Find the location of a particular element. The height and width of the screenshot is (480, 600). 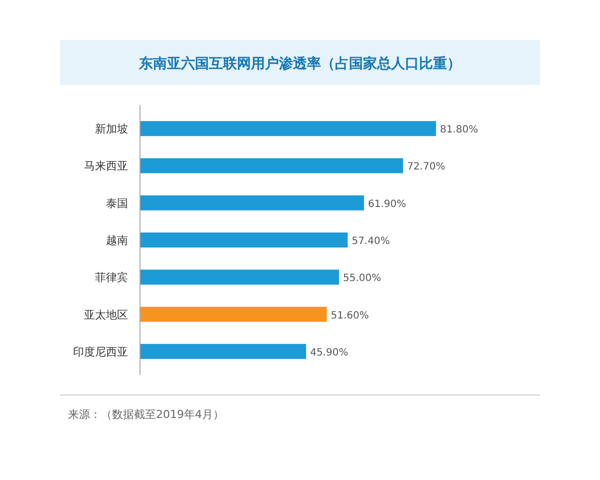

y-tick-label: 新加坡 is located at coordinates (111, 129).